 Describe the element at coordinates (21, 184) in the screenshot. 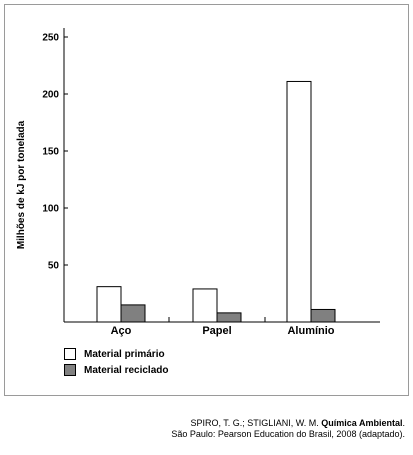

I see `y-axis-label: Milhões de kJ por tonelada` at that location.